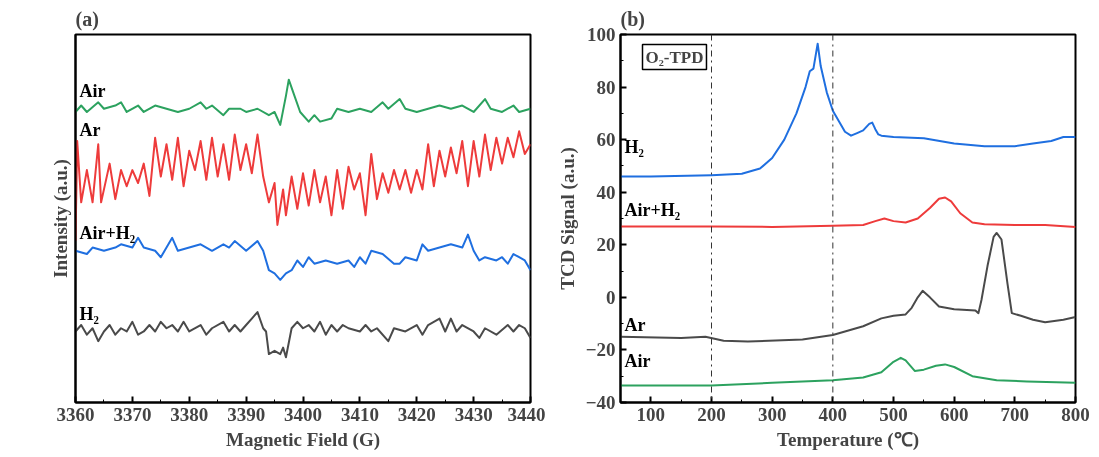  What do you see at coordinates (473, 414) in the screenshot?
I see `x-tick-label: 3430` at bounding box center [473, 414].